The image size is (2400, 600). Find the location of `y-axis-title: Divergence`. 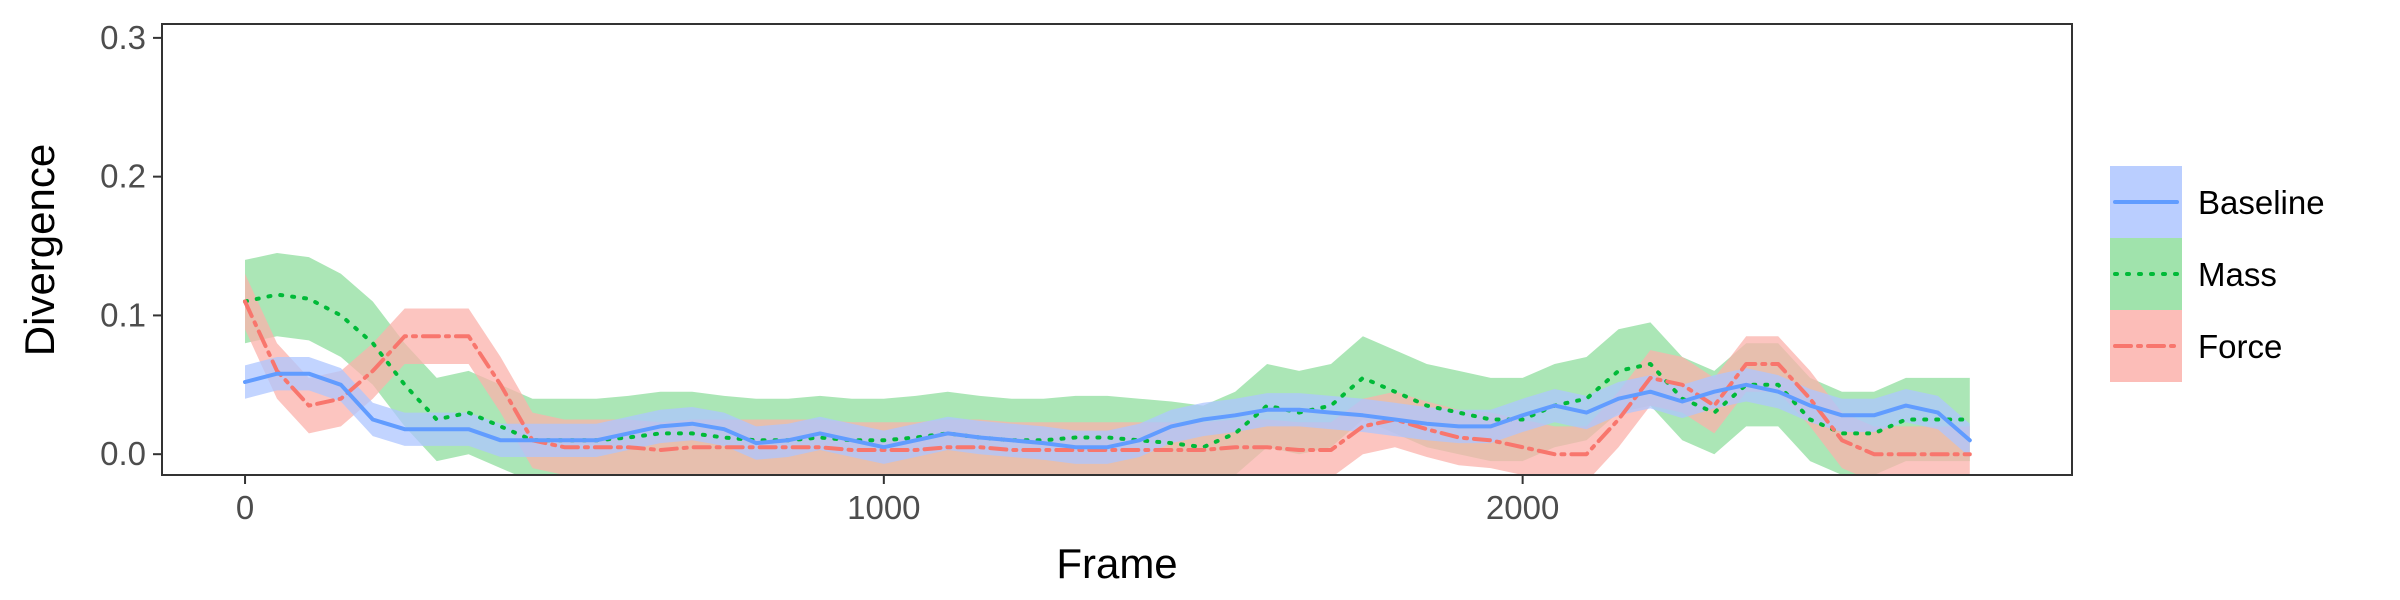

y-axis-title: Divergence is located at coordinates (39, 250).